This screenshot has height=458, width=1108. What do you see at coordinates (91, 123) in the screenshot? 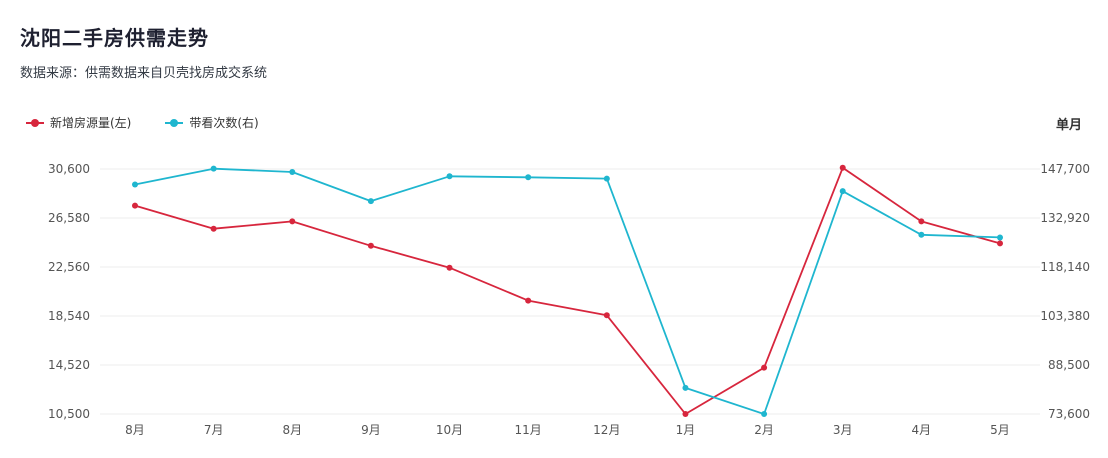
I see `legend-label-supply: 新增房源量(左)` at bounding box center [91, 123].